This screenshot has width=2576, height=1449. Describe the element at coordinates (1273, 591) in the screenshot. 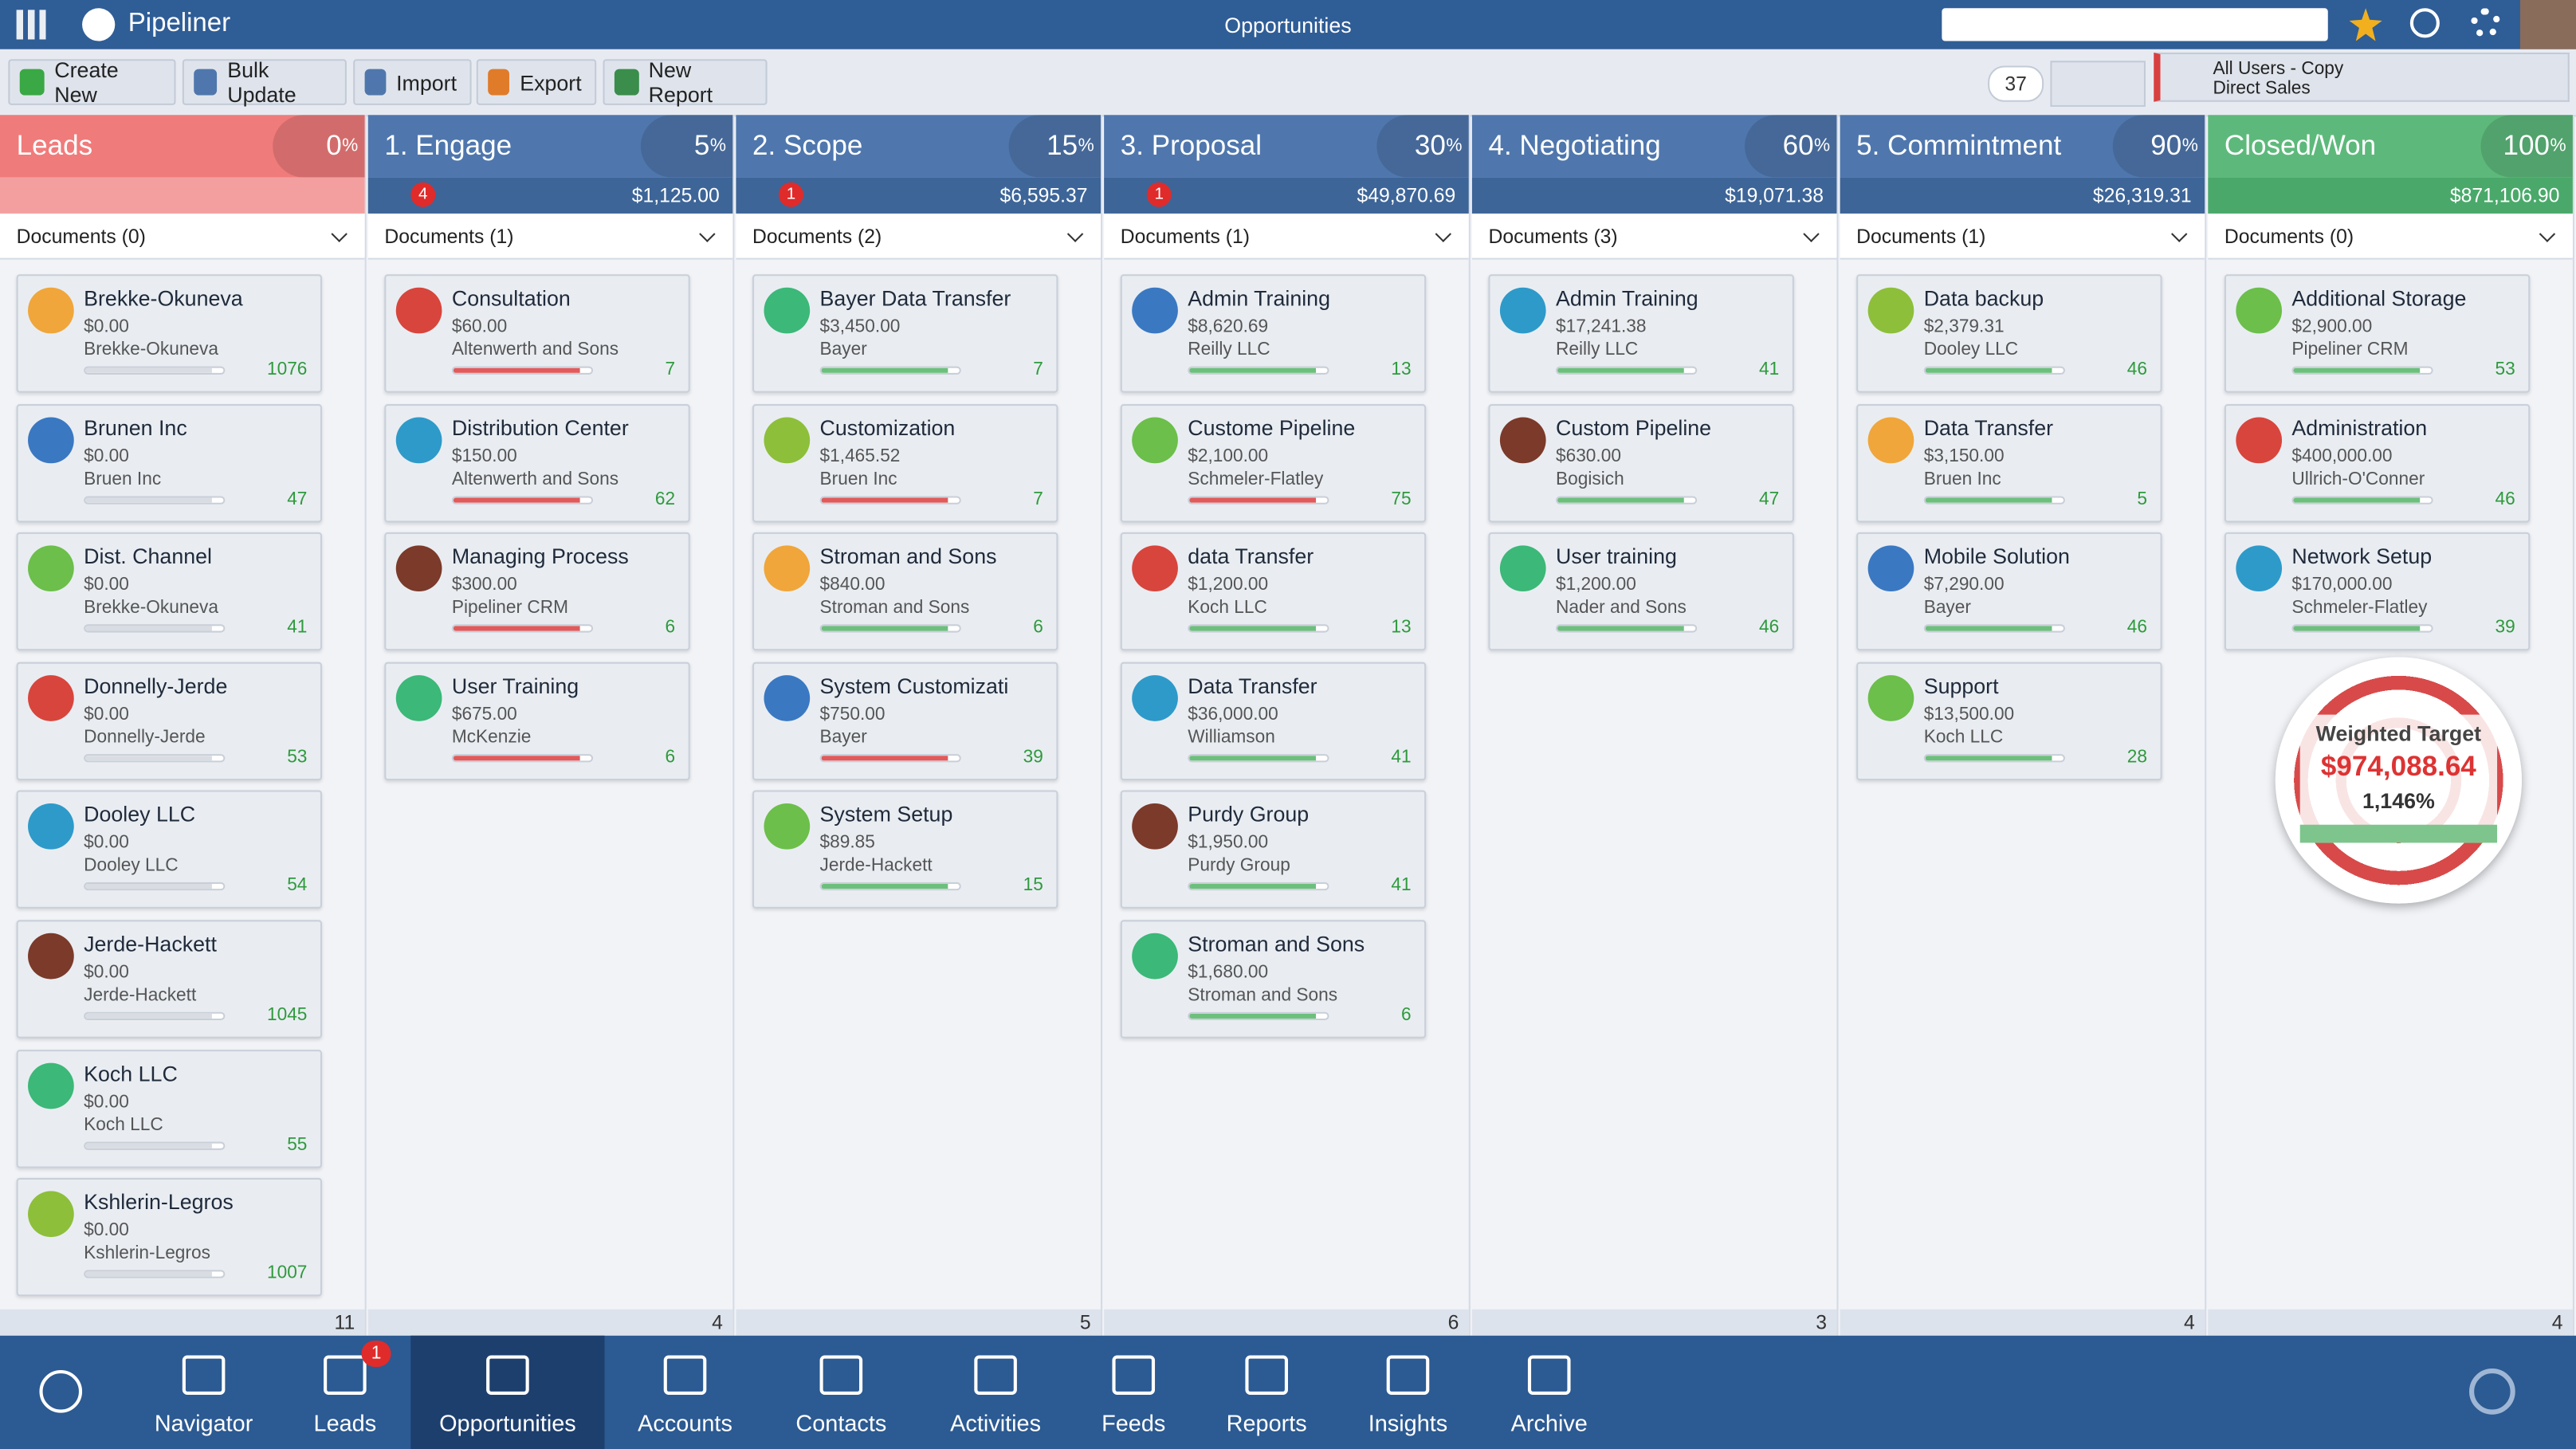

I see `opportunity-card: data Transfer $1,200.00 Koch LLC 13` at that location.